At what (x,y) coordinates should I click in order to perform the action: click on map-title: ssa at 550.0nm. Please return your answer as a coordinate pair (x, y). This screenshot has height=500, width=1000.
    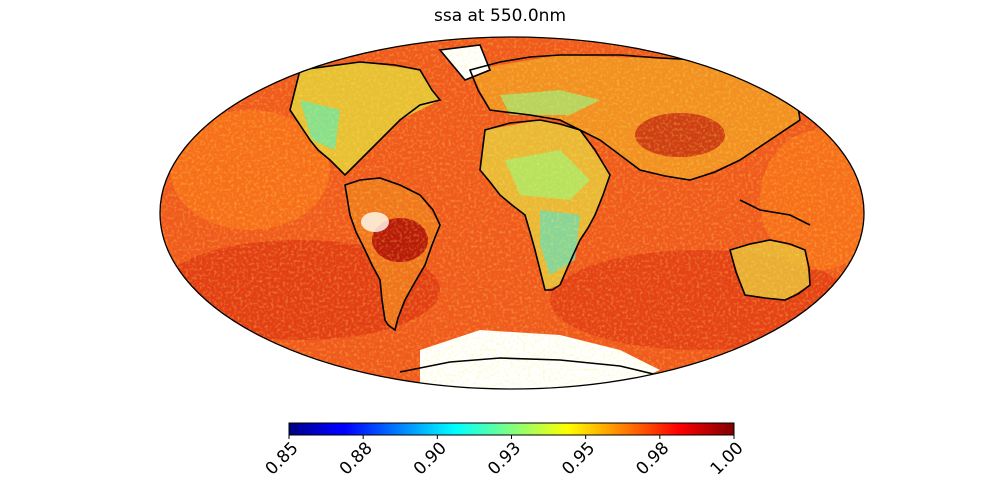
    Looking at the image, I should click on (500, 16).